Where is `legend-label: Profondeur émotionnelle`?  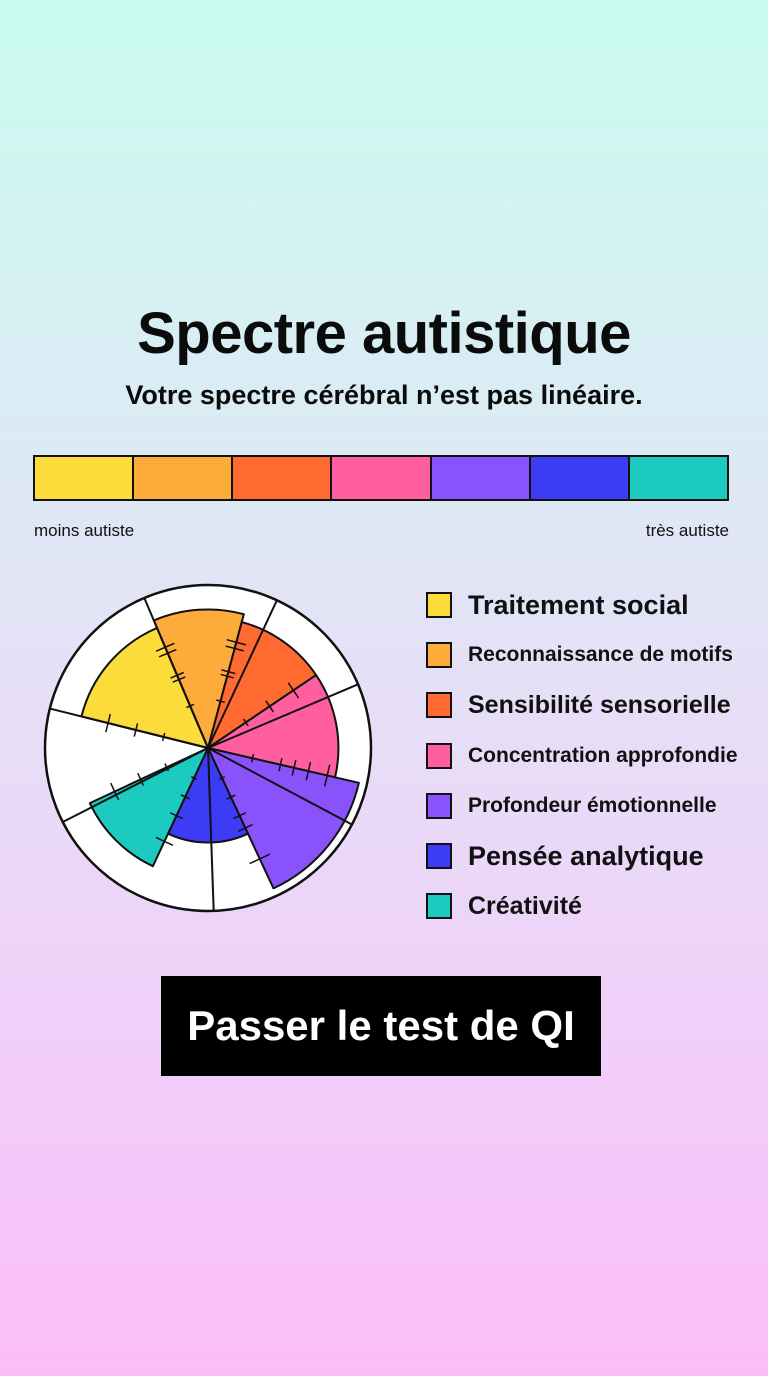
legend-label: Profondeur émotionnelle is located at coordinates (592, 805).